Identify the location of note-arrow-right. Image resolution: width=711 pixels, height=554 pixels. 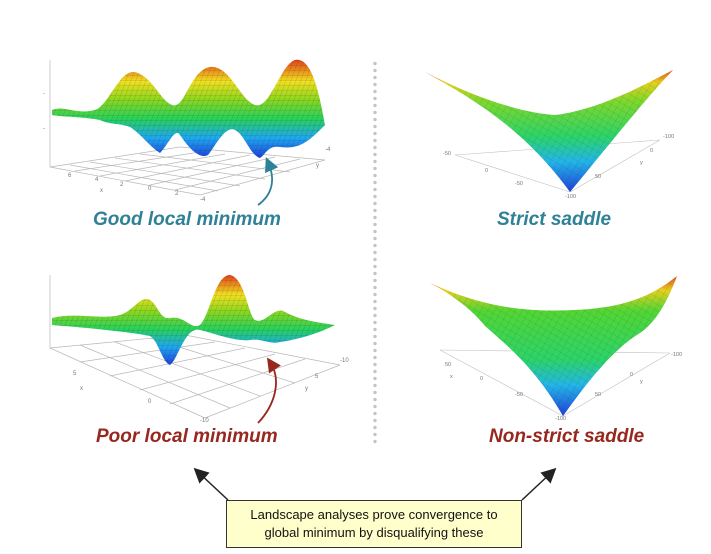
(539, 484).